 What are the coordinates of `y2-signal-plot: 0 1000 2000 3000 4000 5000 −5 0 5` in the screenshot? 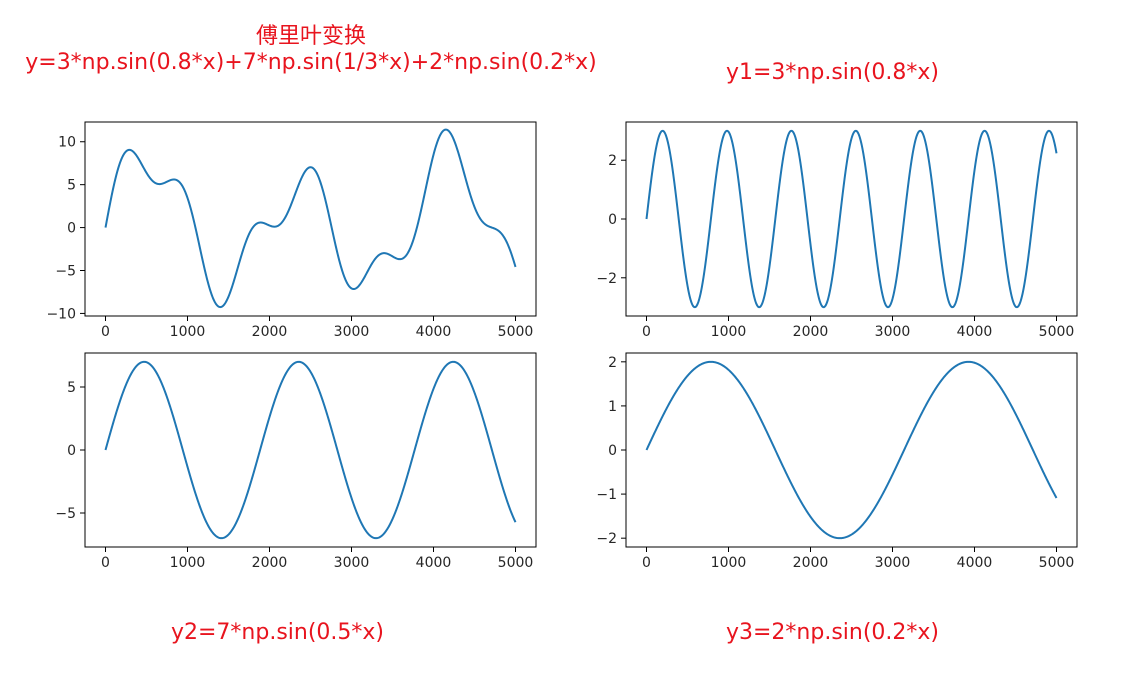 It's located at (296, 461).